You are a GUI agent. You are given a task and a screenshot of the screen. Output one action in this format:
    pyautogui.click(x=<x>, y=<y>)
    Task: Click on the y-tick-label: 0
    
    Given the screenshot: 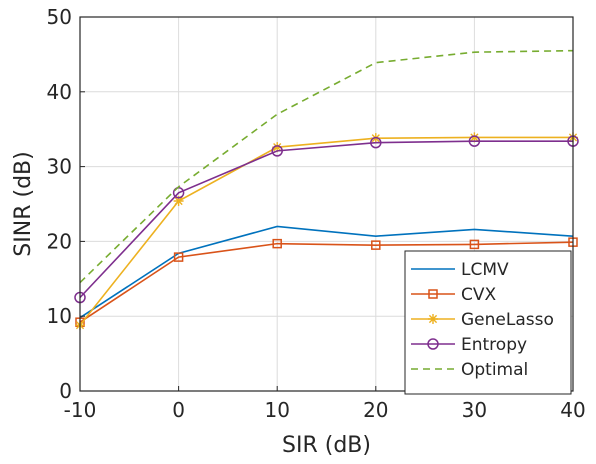 What is the action you would take?
    pyautogui.click(x=65, y=391)
    